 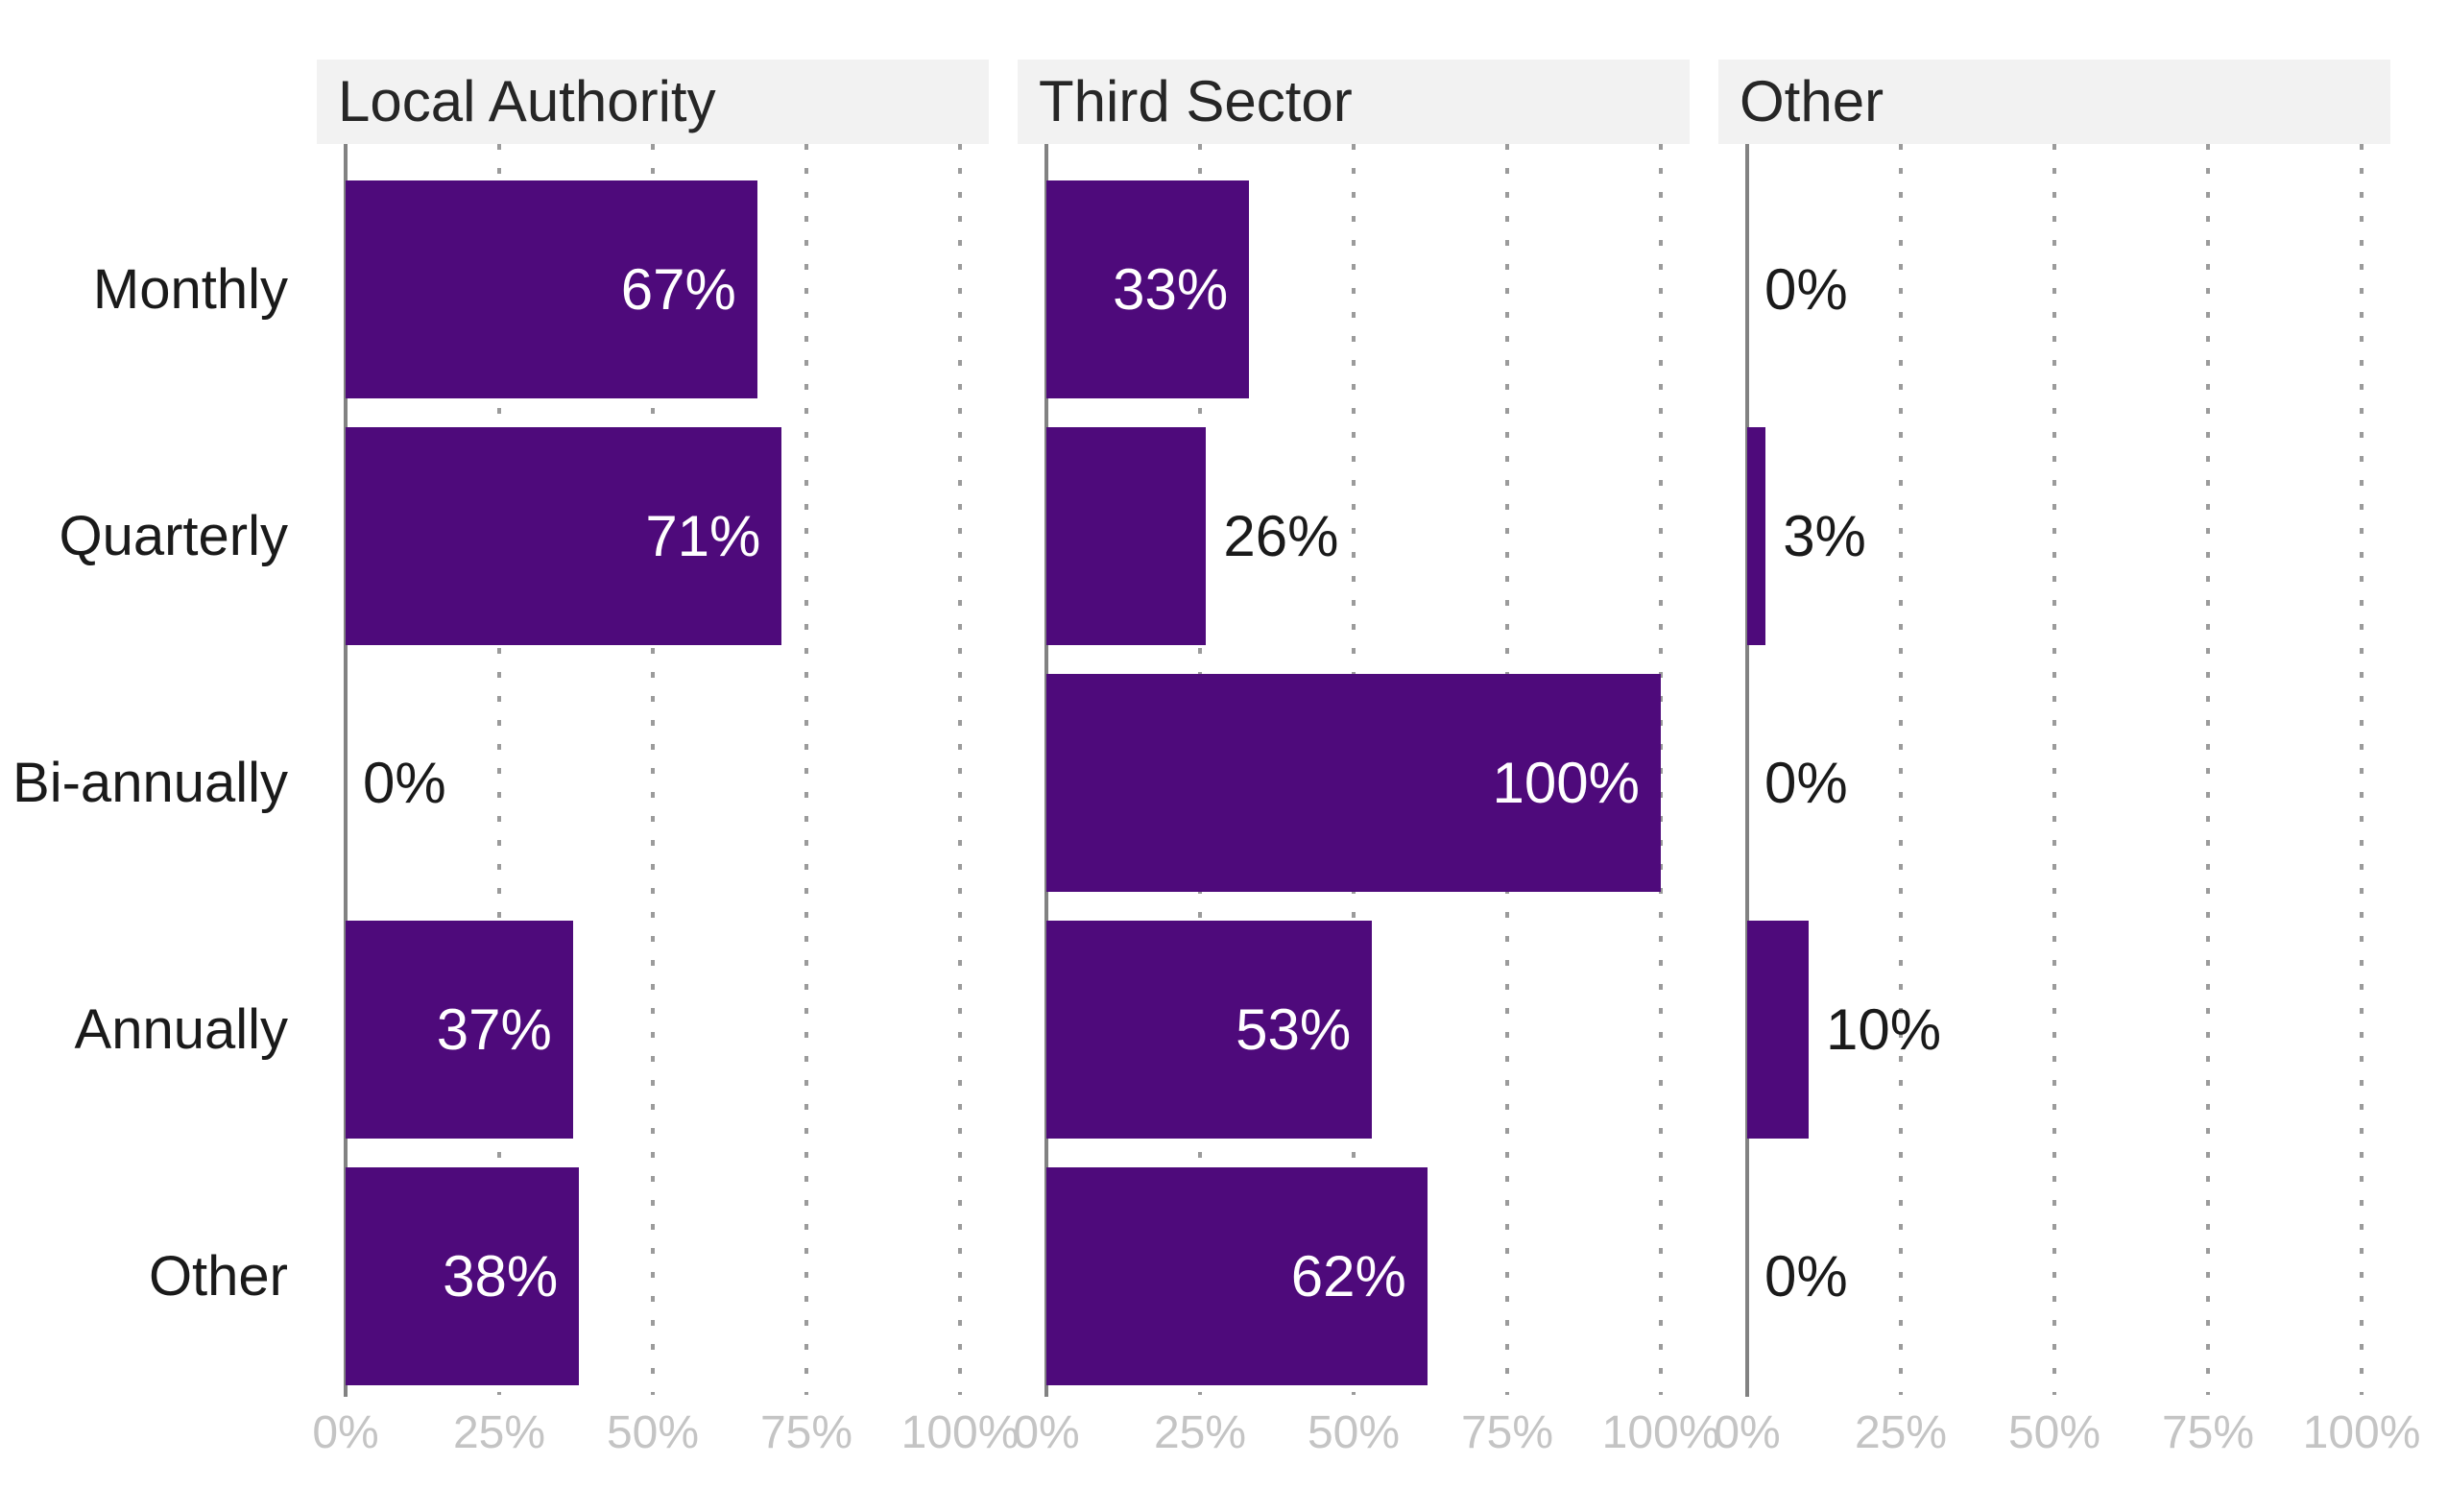 I want to click on bar-row: 100%, so click(x=1353, y=783).